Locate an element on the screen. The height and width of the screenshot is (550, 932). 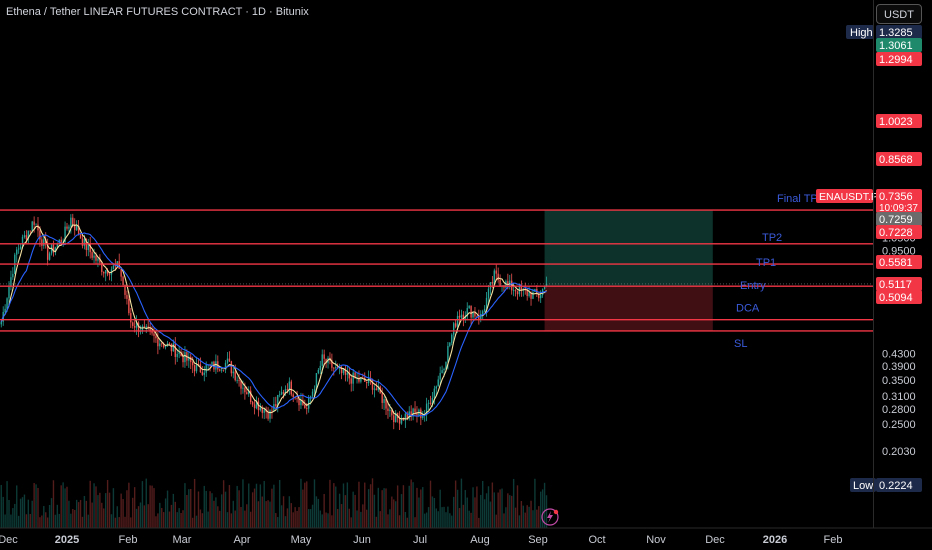
tp2-badge is located at coordinates (899, 121).